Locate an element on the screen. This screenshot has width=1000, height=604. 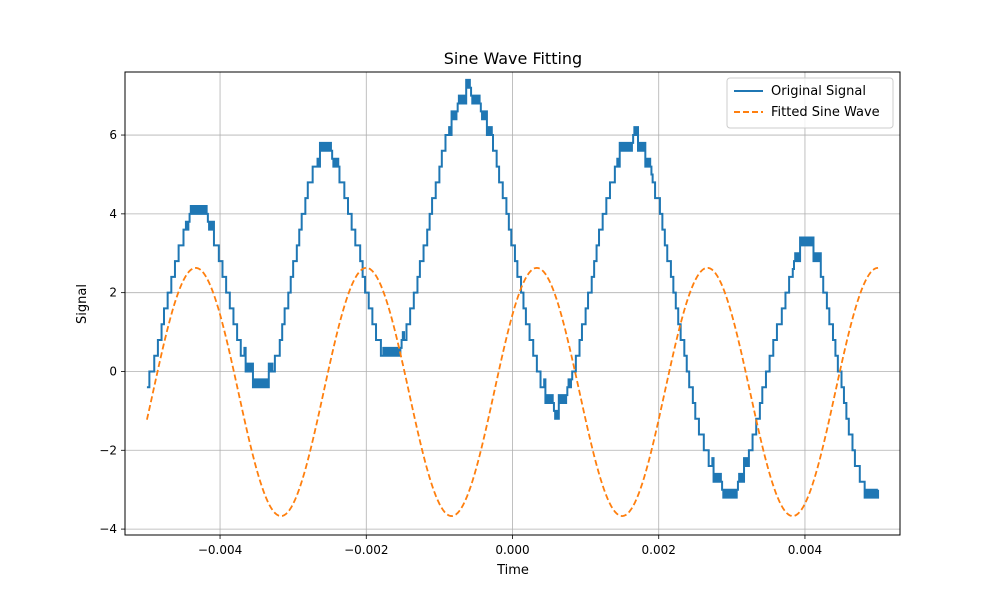
y-tick-label: −4 is located at coordinates (108, 529).